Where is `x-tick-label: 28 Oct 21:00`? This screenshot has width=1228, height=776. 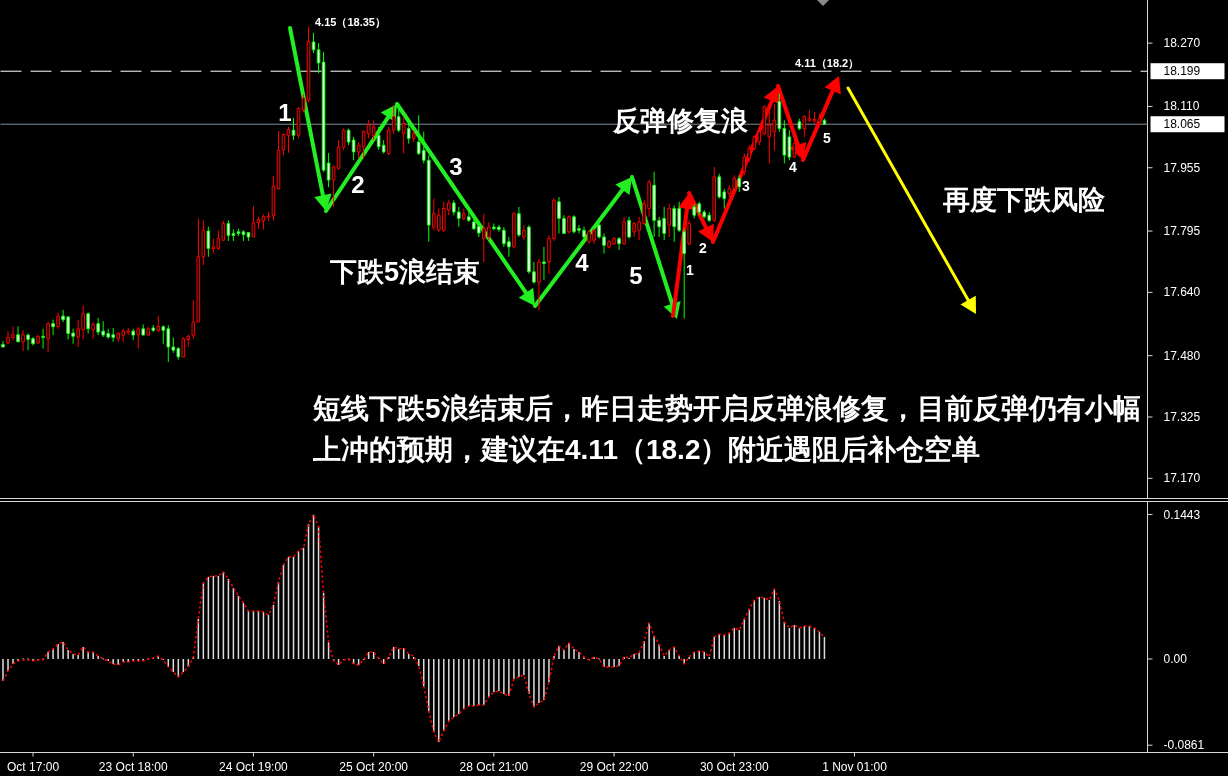
x-tick-label: 28 Oct 21:00 is located at coordinates (494, 766).